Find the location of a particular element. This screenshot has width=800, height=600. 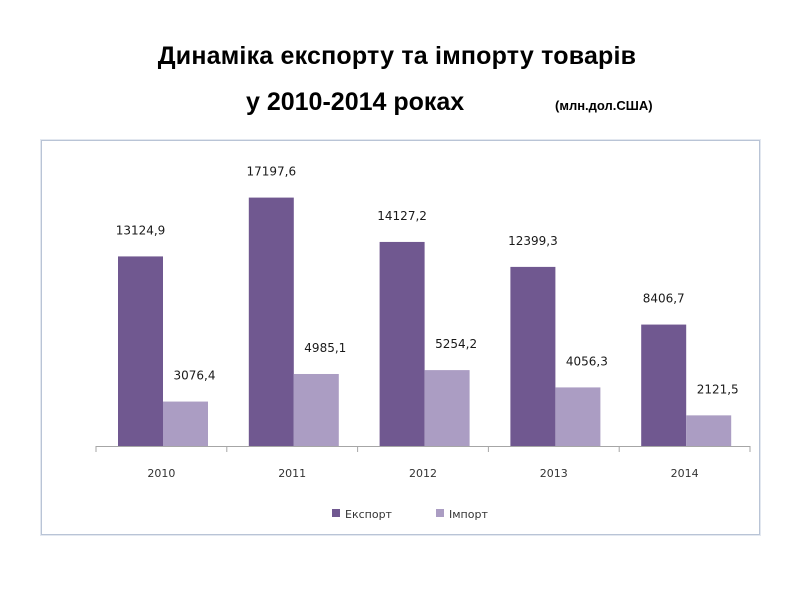

data-label-import-2014: 2121,5 is located at coordinates (718, 389).